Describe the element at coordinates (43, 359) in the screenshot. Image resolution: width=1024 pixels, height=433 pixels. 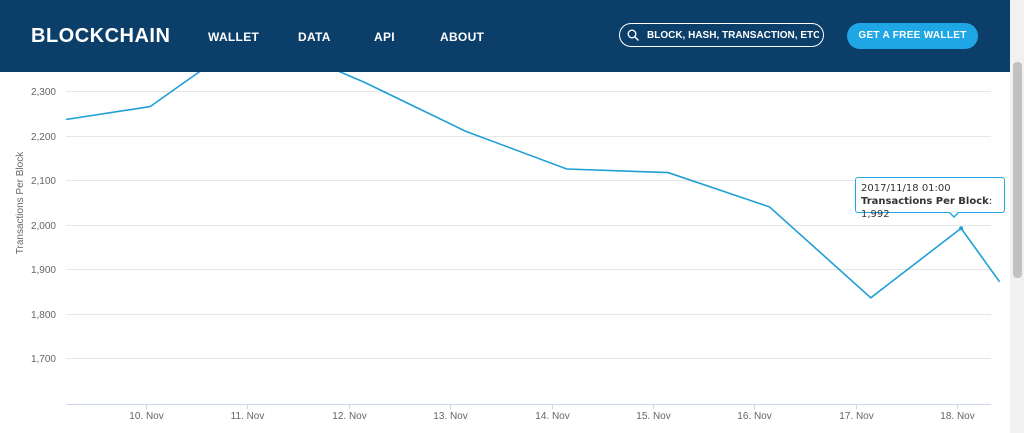
I see `y-tick-label: 1,700` at that location.